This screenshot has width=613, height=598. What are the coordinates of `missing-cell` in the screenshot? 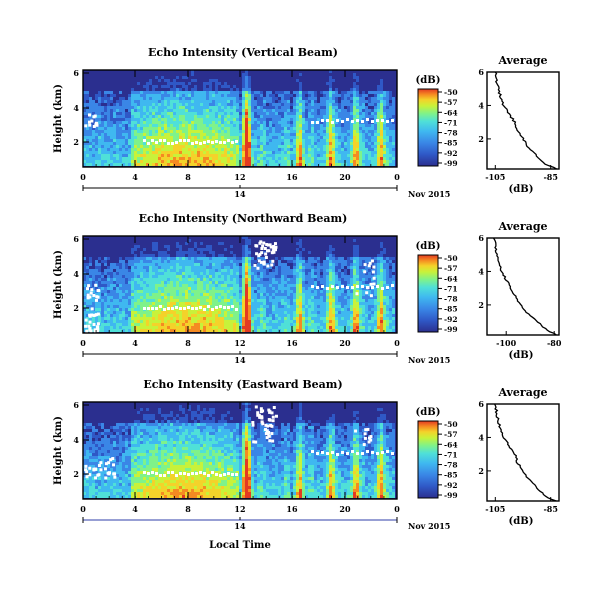 It's located at (192, 143).